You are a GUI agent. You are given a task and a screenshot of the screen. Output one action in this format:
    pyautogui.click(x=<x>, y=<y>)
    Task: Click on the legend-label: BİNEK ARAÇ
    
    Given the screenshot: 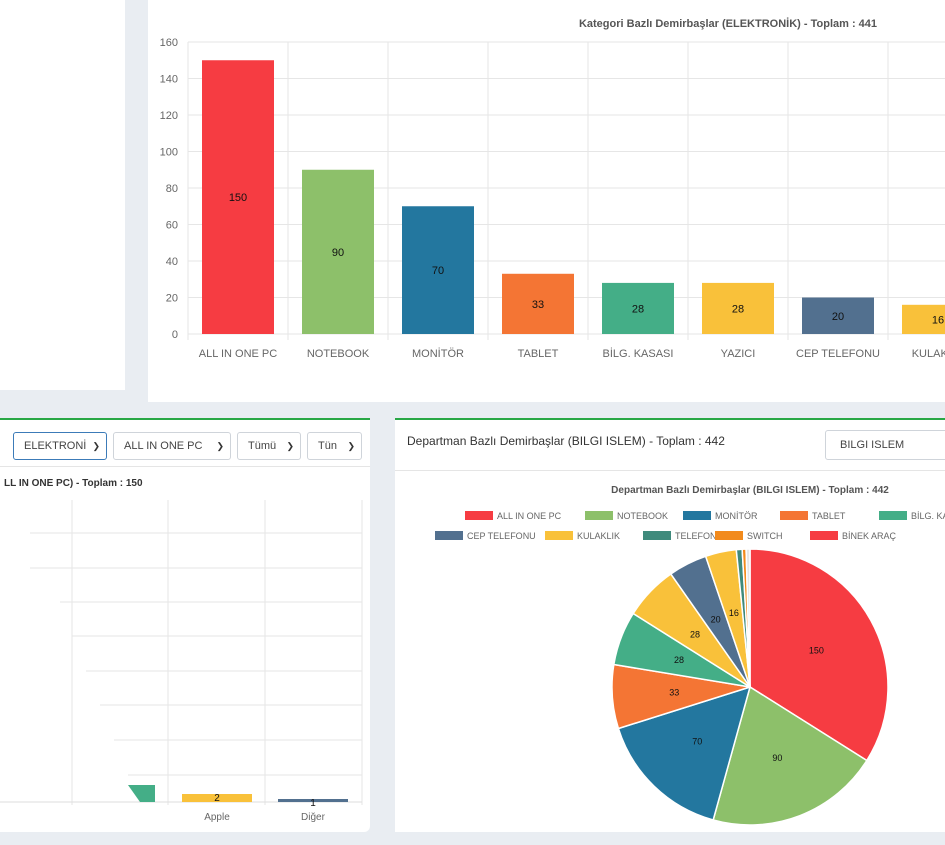 What is the action you would take?
    pyautogui.click(x=869, y=536)
    